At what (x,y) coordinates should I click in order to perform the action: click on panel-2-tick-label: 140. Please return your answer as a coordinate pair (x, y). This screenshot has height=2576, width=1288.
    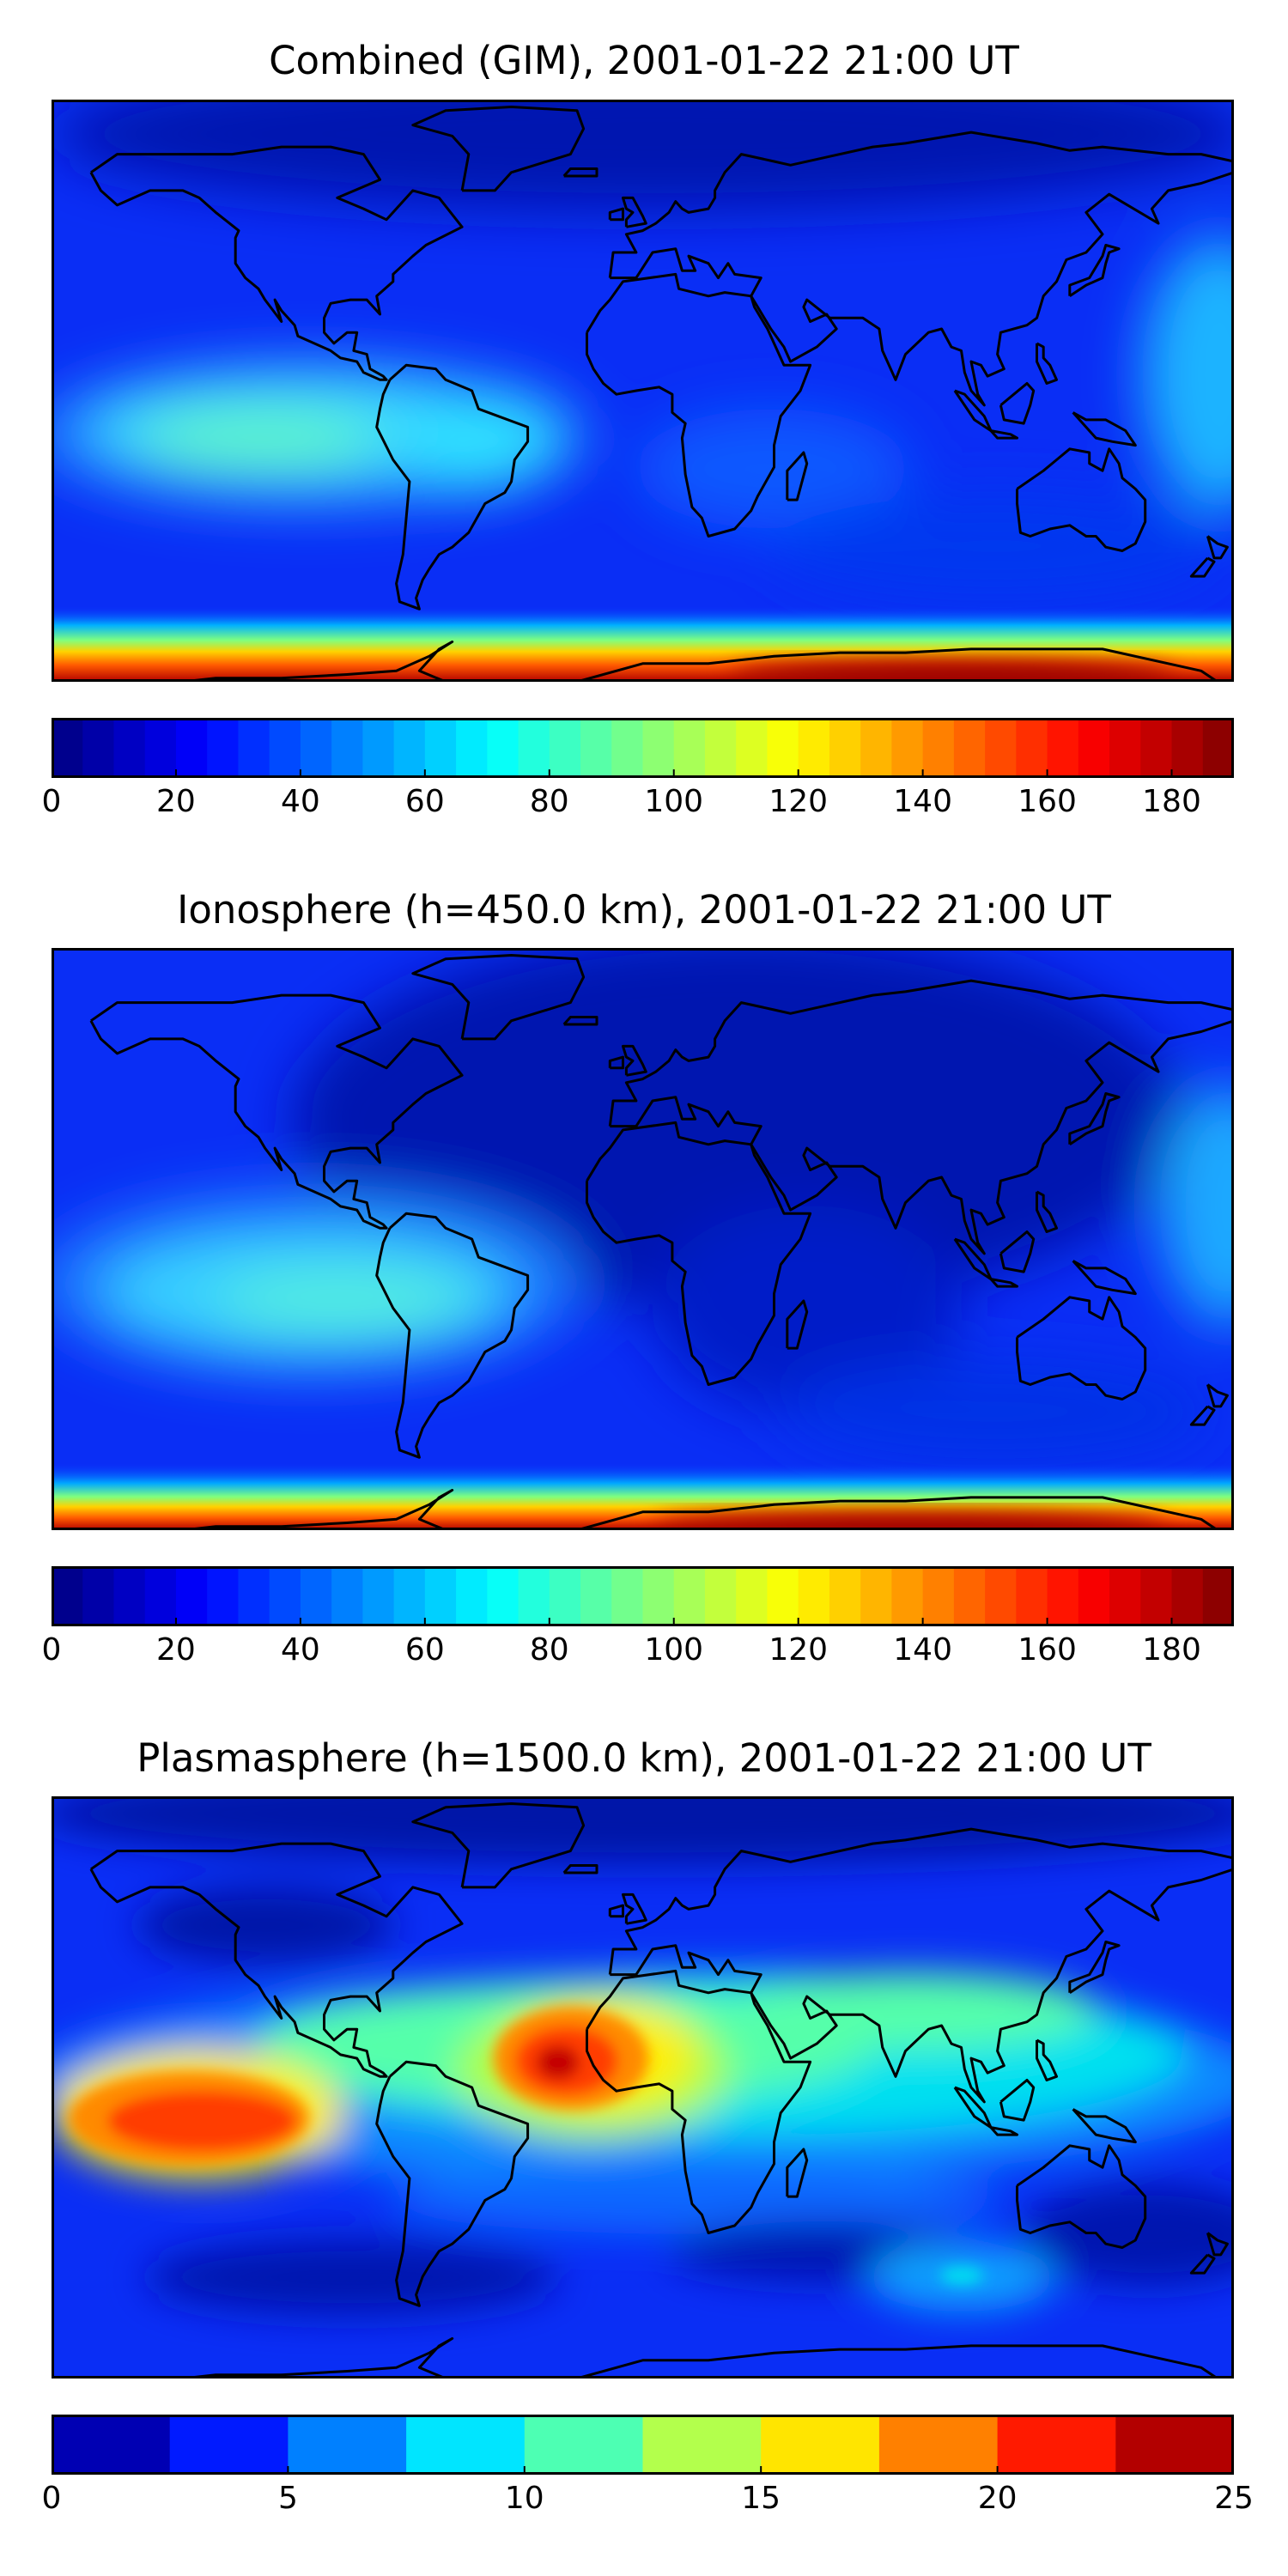
    Looking at the image, I should click on (922, 1650).